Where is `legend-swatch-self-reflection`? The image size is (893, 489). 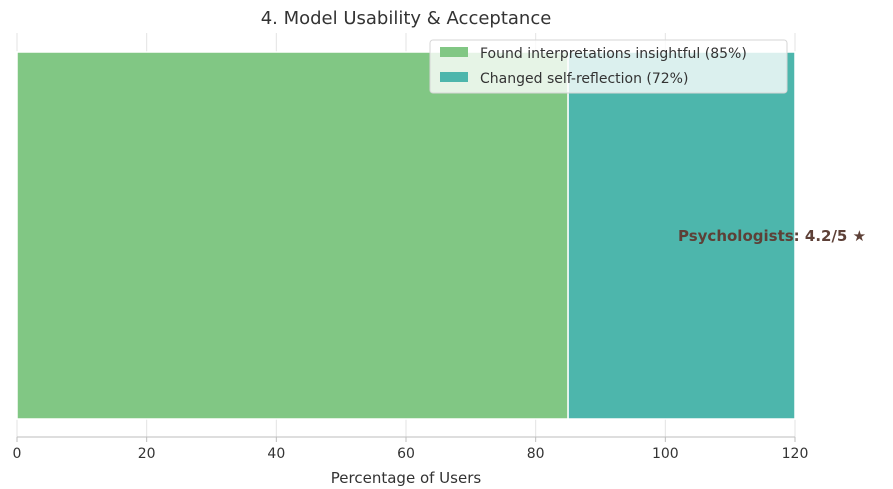
legend-swatch-self-reflection is located at coordinates (454, 77).